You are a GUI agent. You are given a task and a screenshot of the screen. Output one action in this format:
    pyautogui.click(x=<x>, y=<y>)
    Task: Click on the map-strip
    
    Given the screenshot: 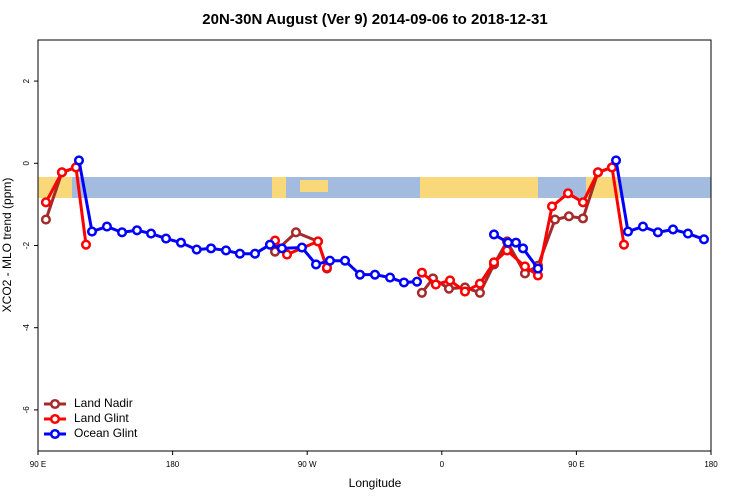 What is the action you would take?
    pyautogui.click(x=374, y=187)
    